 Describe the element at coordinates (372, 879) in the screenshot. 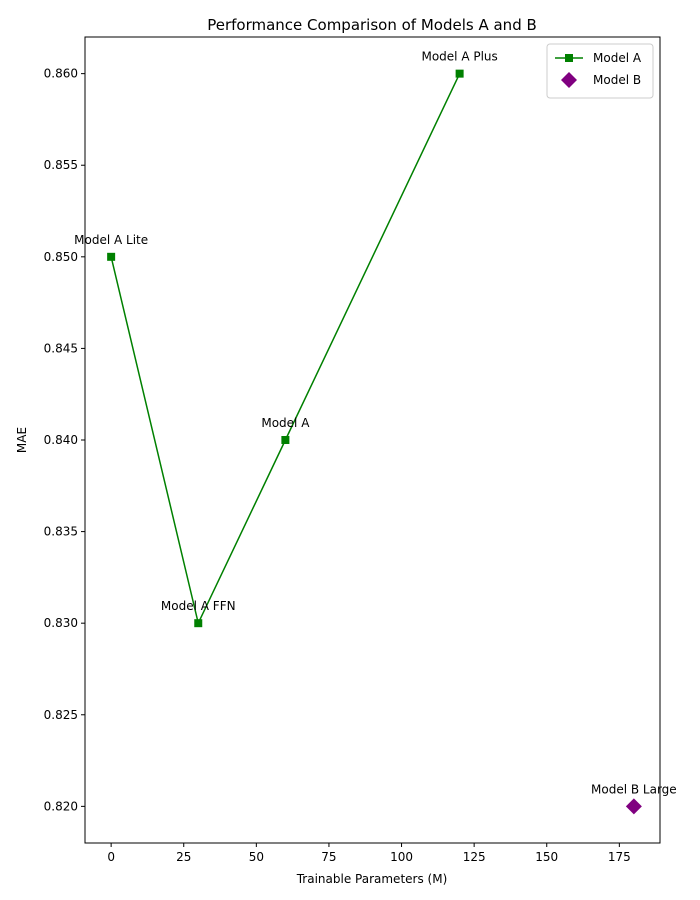

I see `x-axis-title: Trainable Parameters (M)` at that location.